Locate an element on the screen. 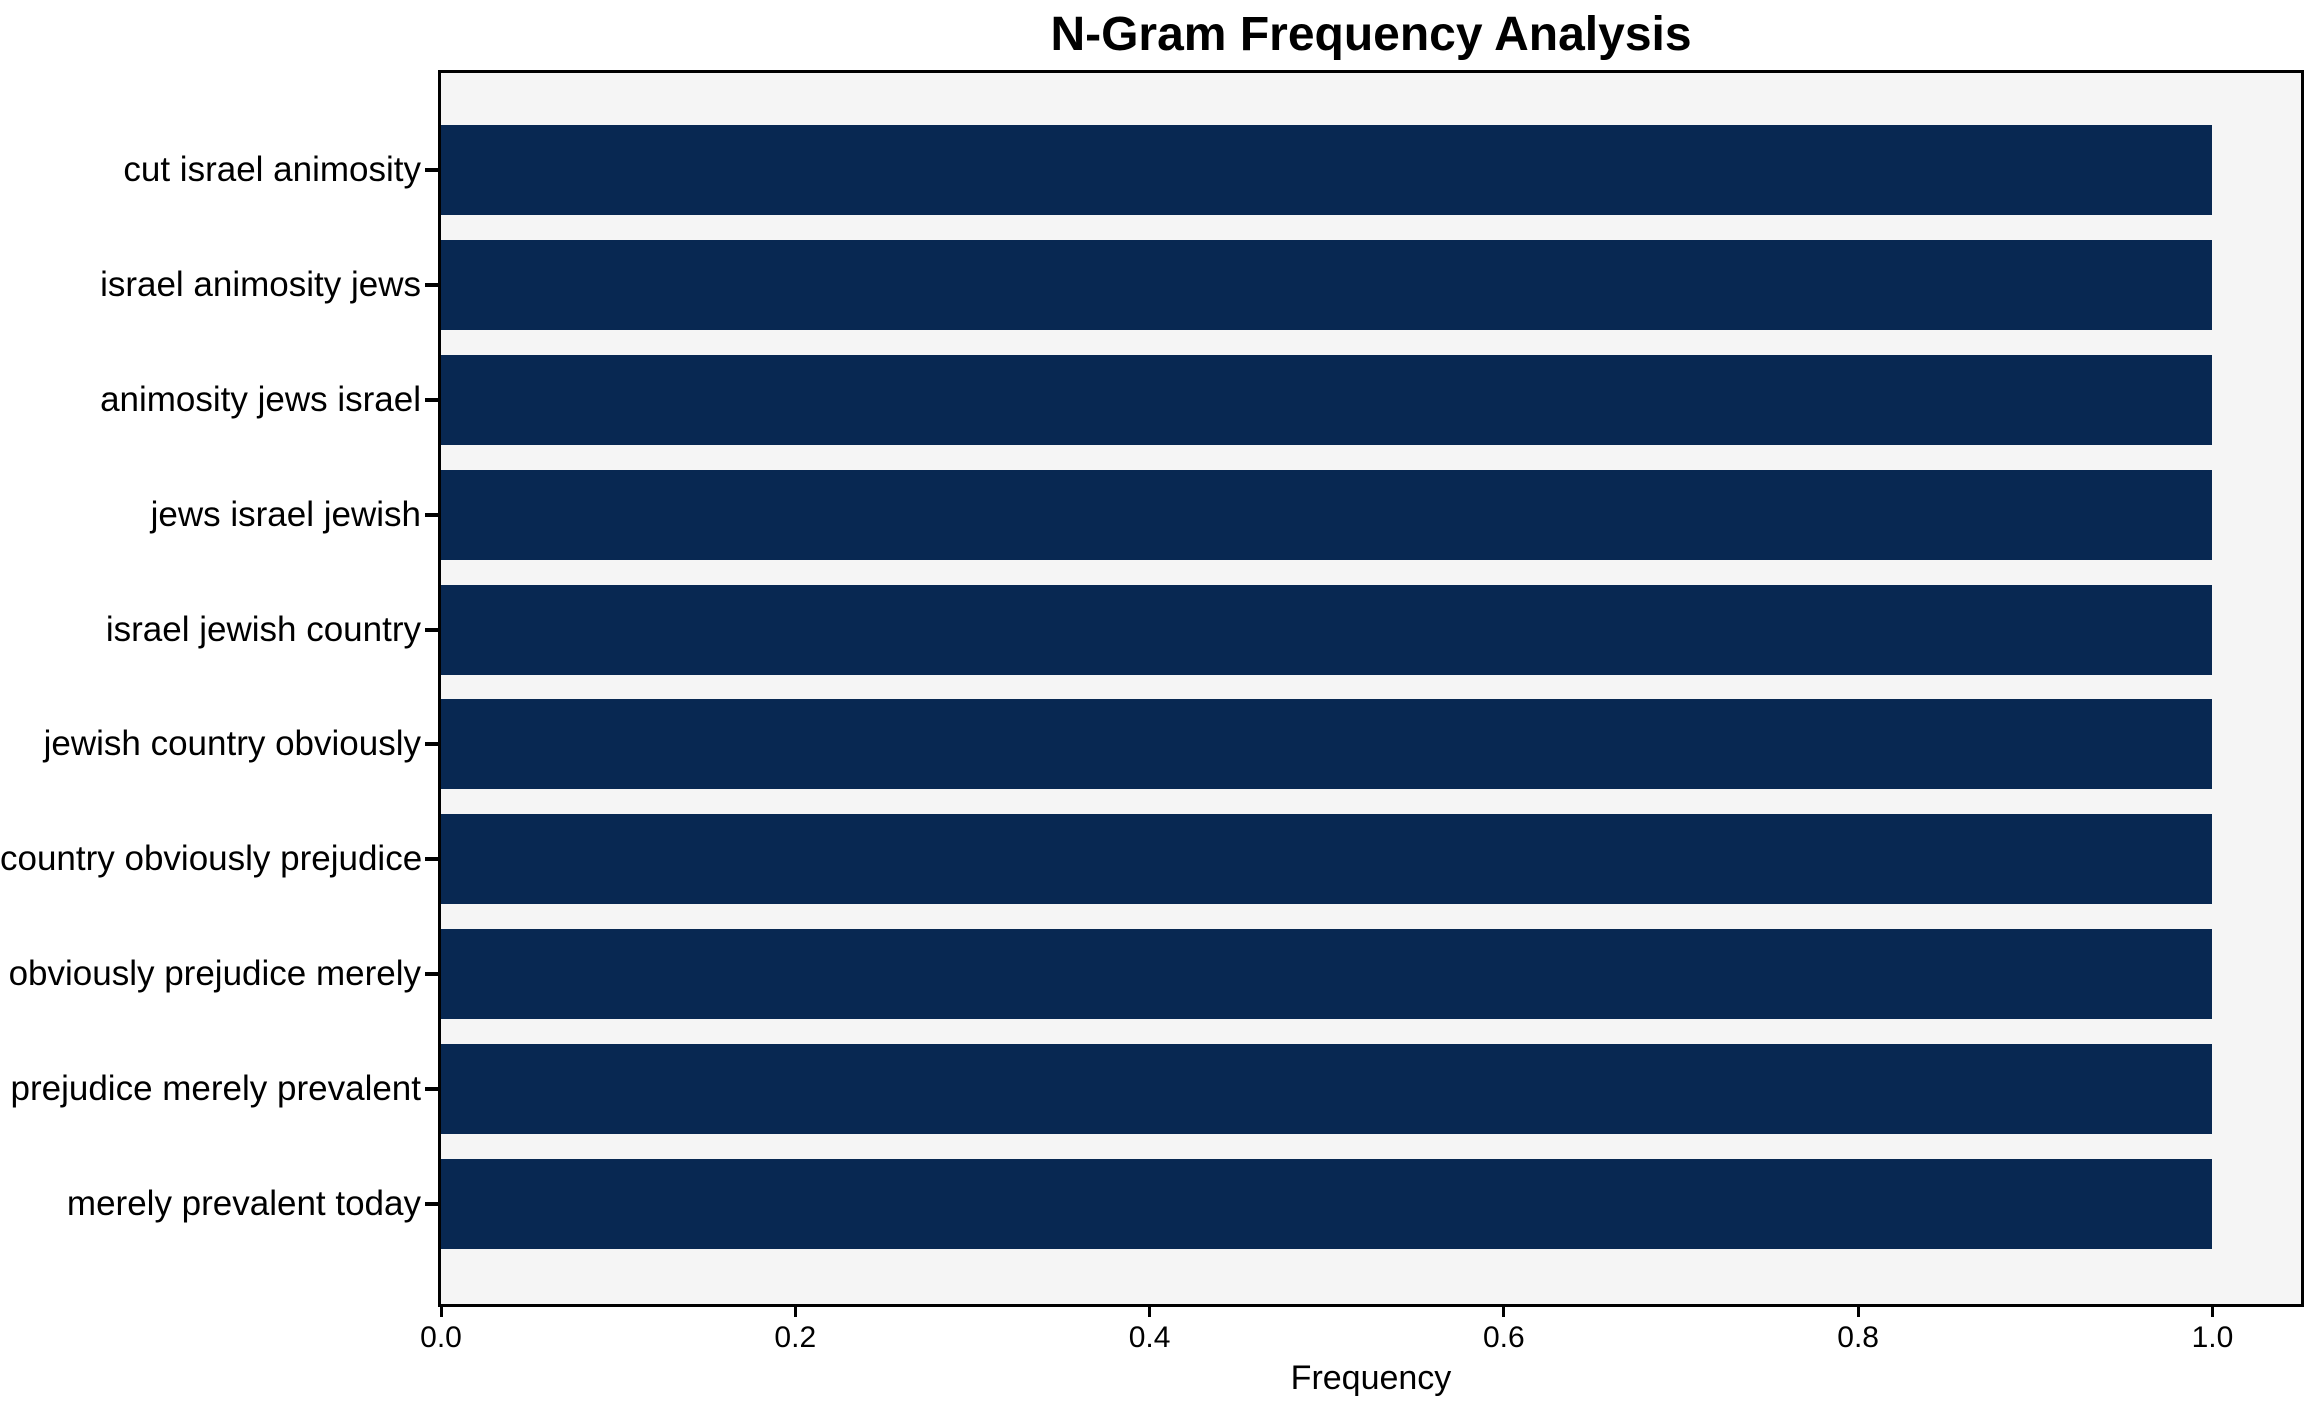 The image size is (2321, 1414). x-tick-label: 0.6 is located at coordinates (1503, 1337).